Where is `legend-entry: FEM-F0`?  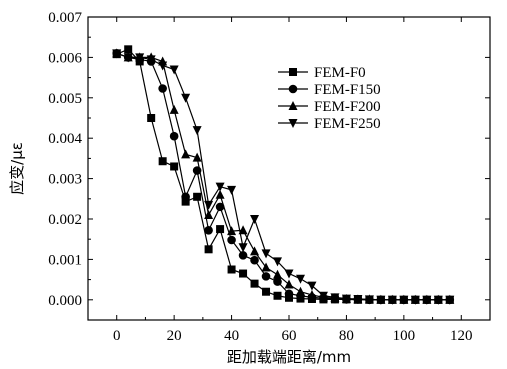
legend-entry: FEM-F0 is located at coordinates (322, 73).